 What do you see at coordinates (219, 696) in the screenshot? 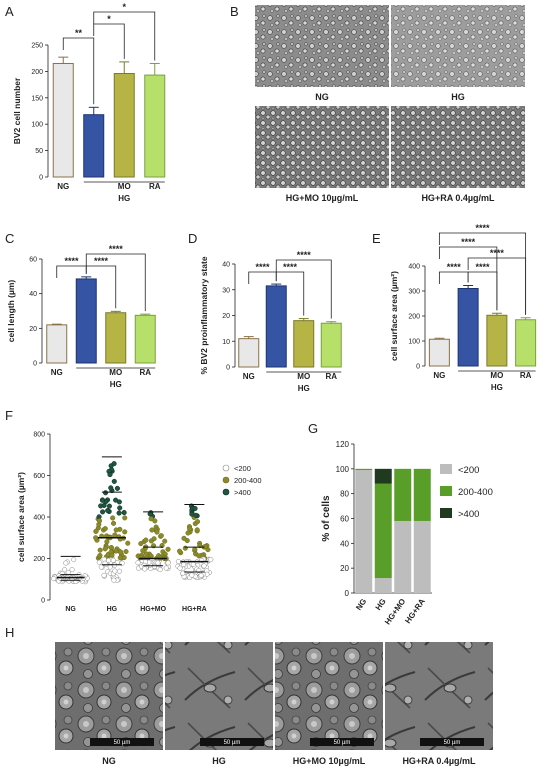
I see `micrograph-h-hg` at bounding box center [219, 696].